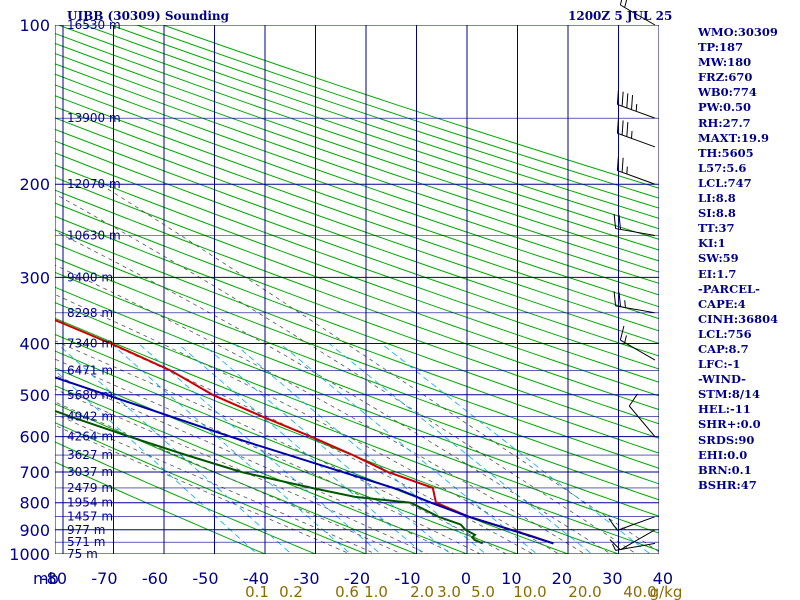 This screenshot has width=800, height=600. Describe the element at coordinates (725, 107) in the screenshot. I see `index-item: PW:0.50` at that location.